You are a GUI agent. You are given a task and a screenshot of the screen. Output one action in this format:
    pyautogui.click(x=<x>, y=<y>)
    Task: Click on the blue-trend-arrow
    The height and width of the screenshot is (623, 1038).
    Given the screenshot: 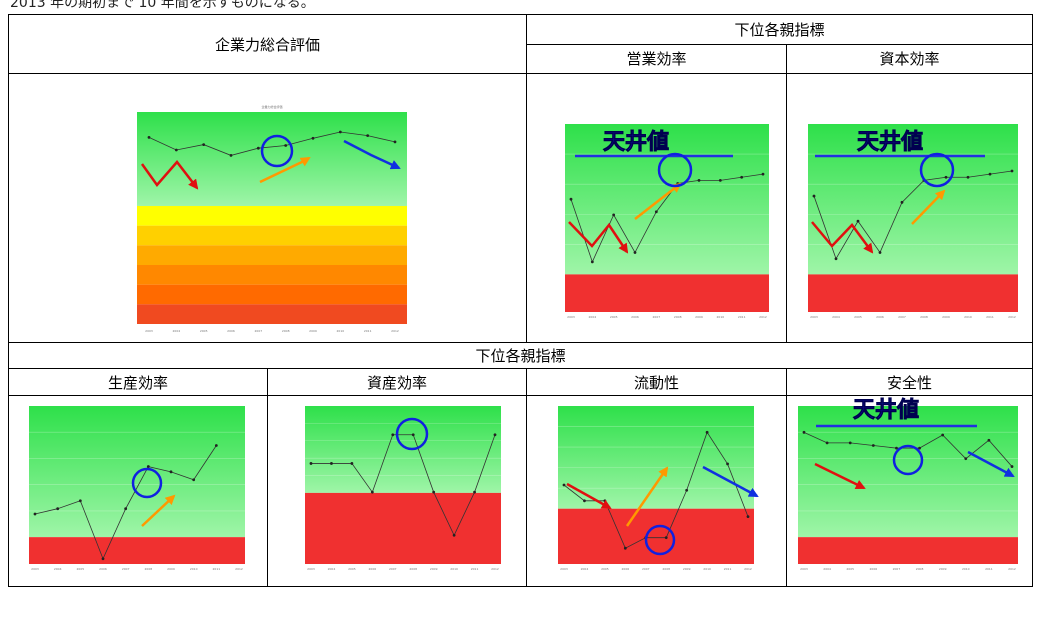 What is the action you would take?
    pyautogui.click(x=991, y=464)
    